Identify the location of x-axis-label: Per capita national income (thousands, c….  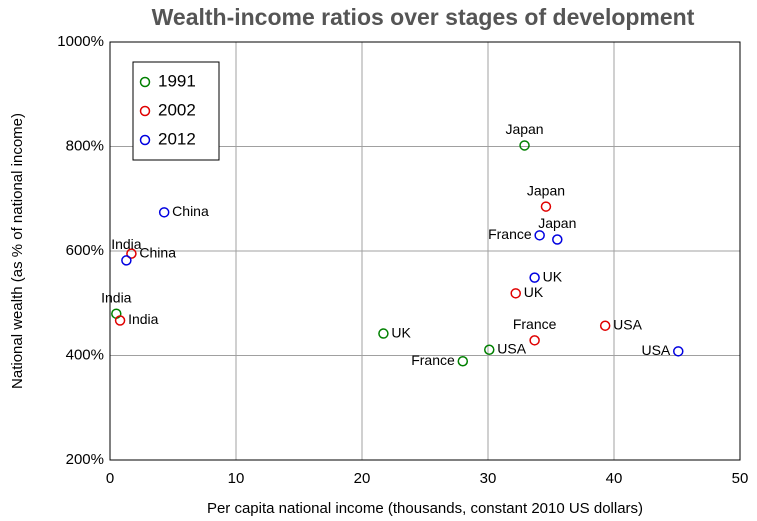
(425, 508).